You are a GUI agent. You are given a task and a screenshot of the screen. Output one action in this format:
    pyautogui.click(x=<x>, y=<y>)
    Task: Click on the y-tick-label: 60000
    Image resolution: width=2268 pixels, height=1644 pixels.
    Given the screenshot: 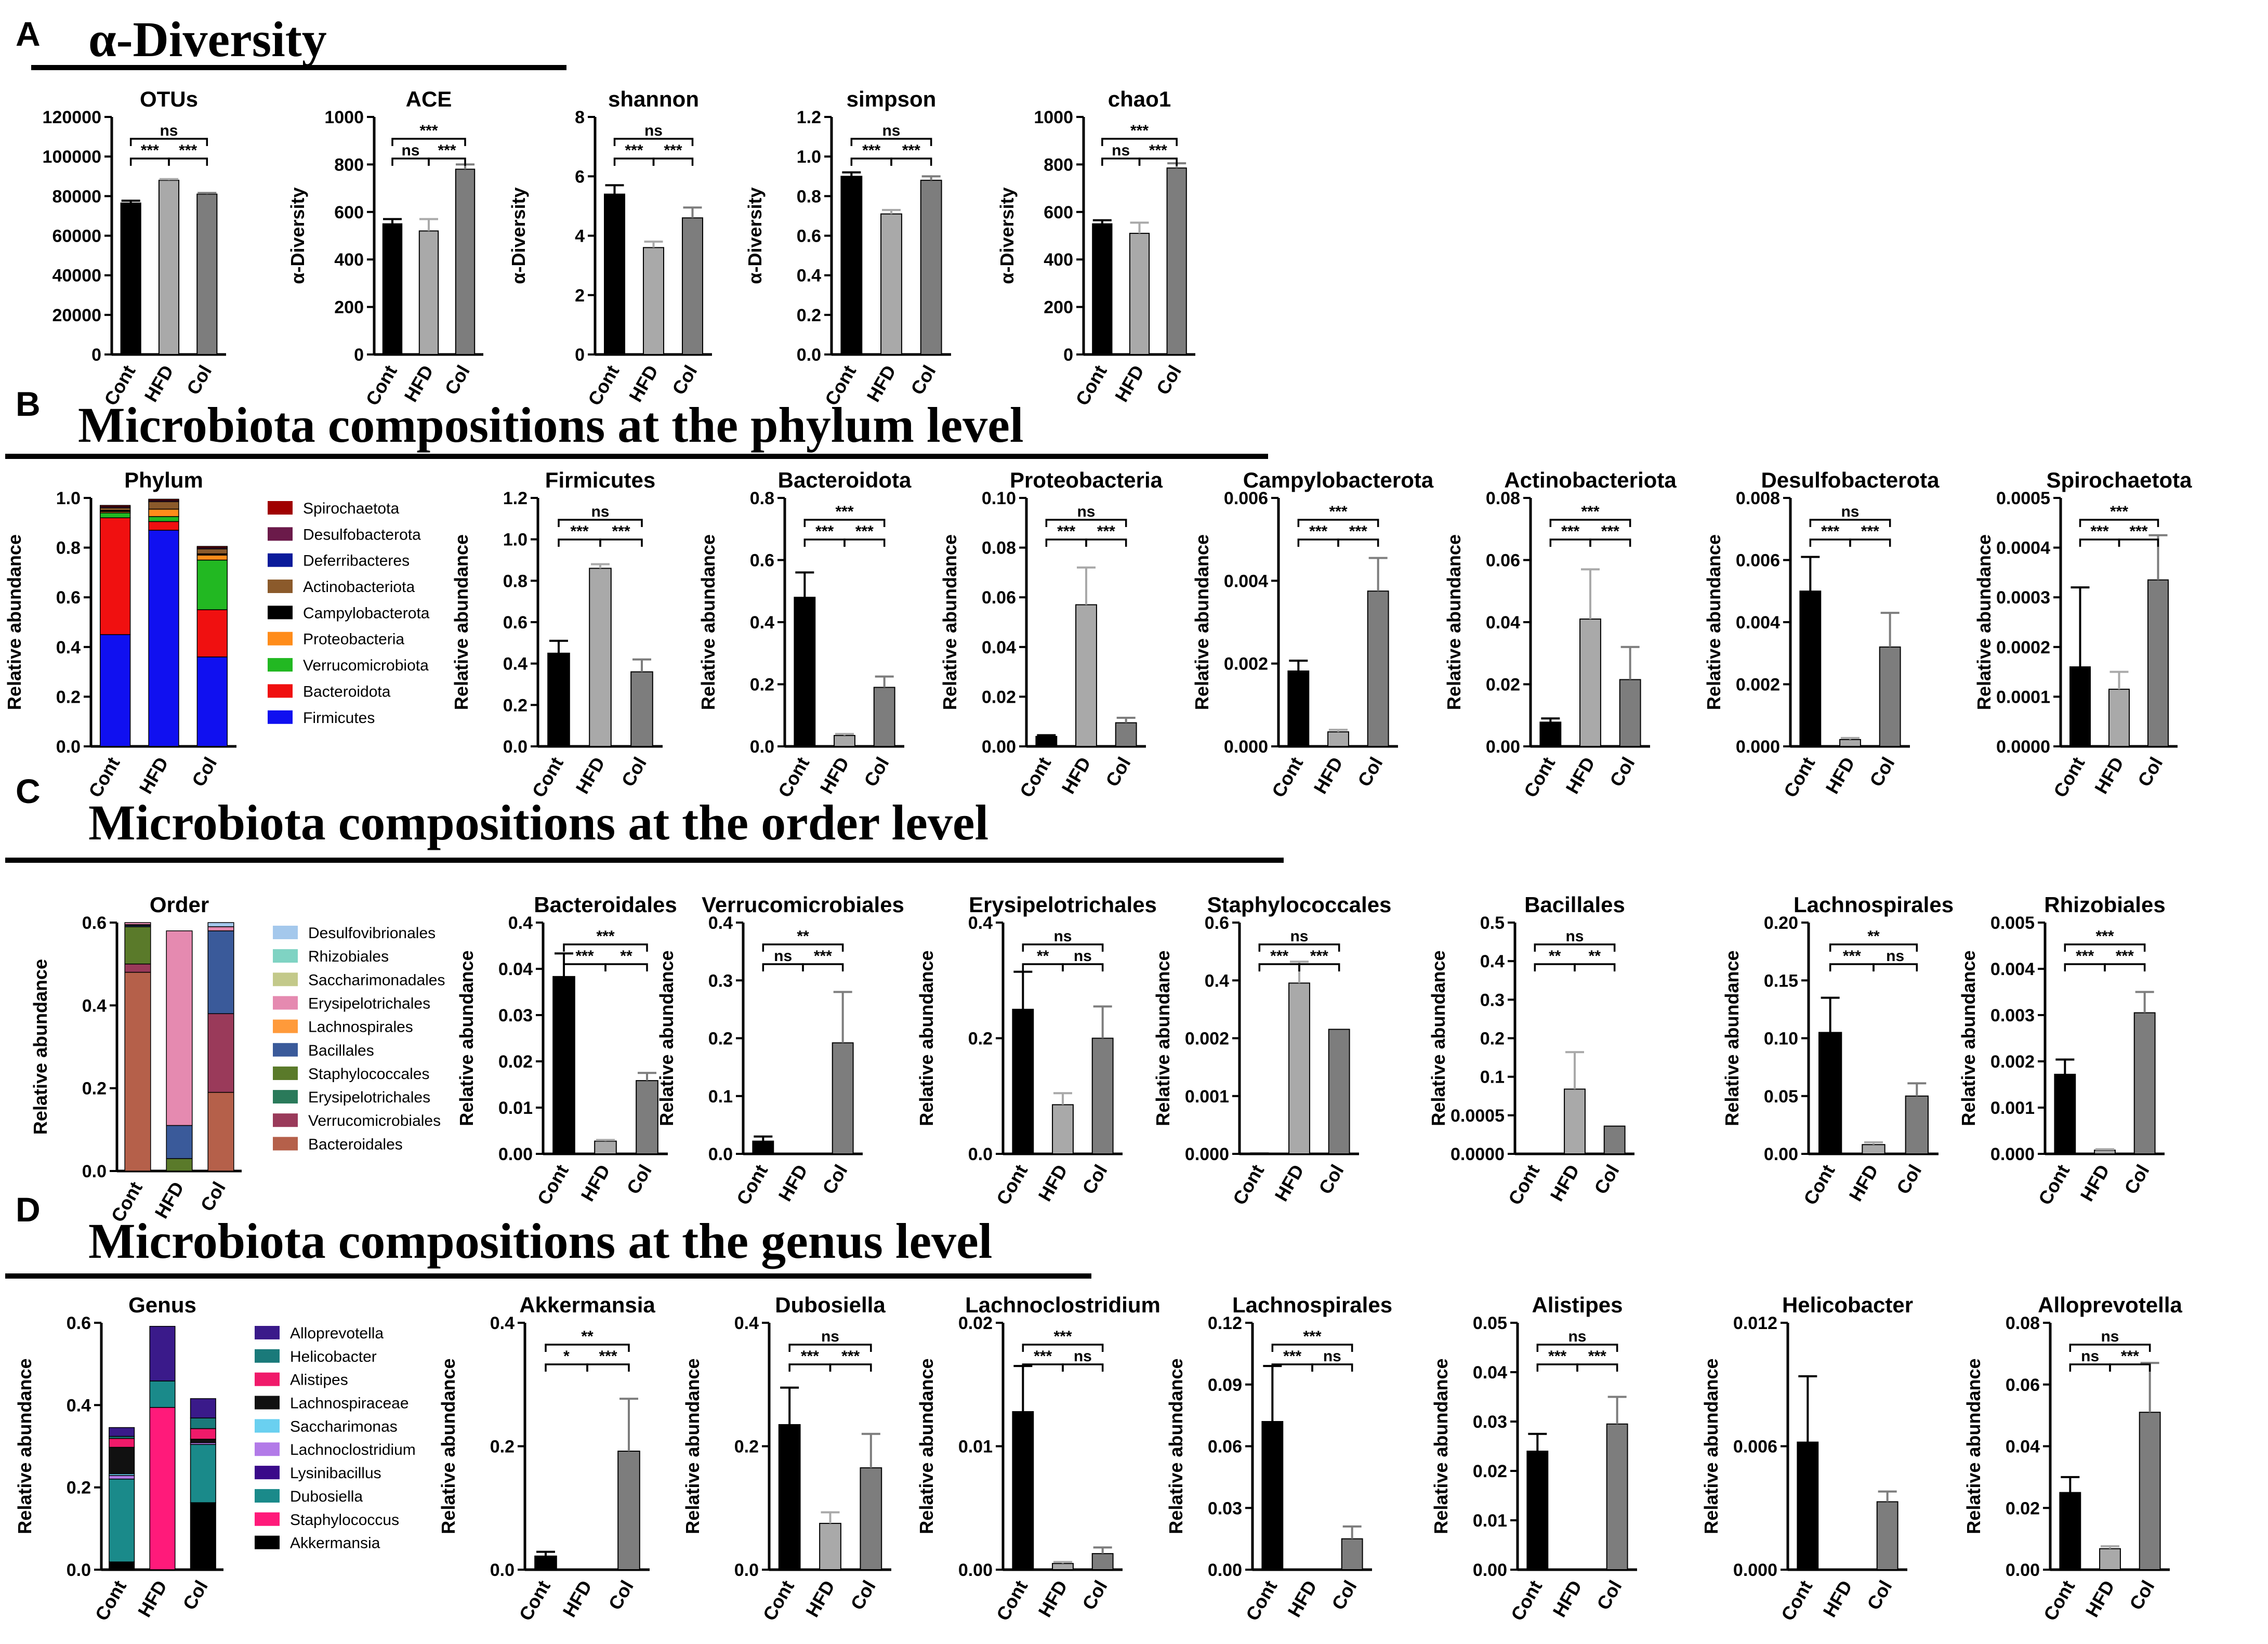 What is the action you would take?
    pyautogui.click(x=76, y=236)
    